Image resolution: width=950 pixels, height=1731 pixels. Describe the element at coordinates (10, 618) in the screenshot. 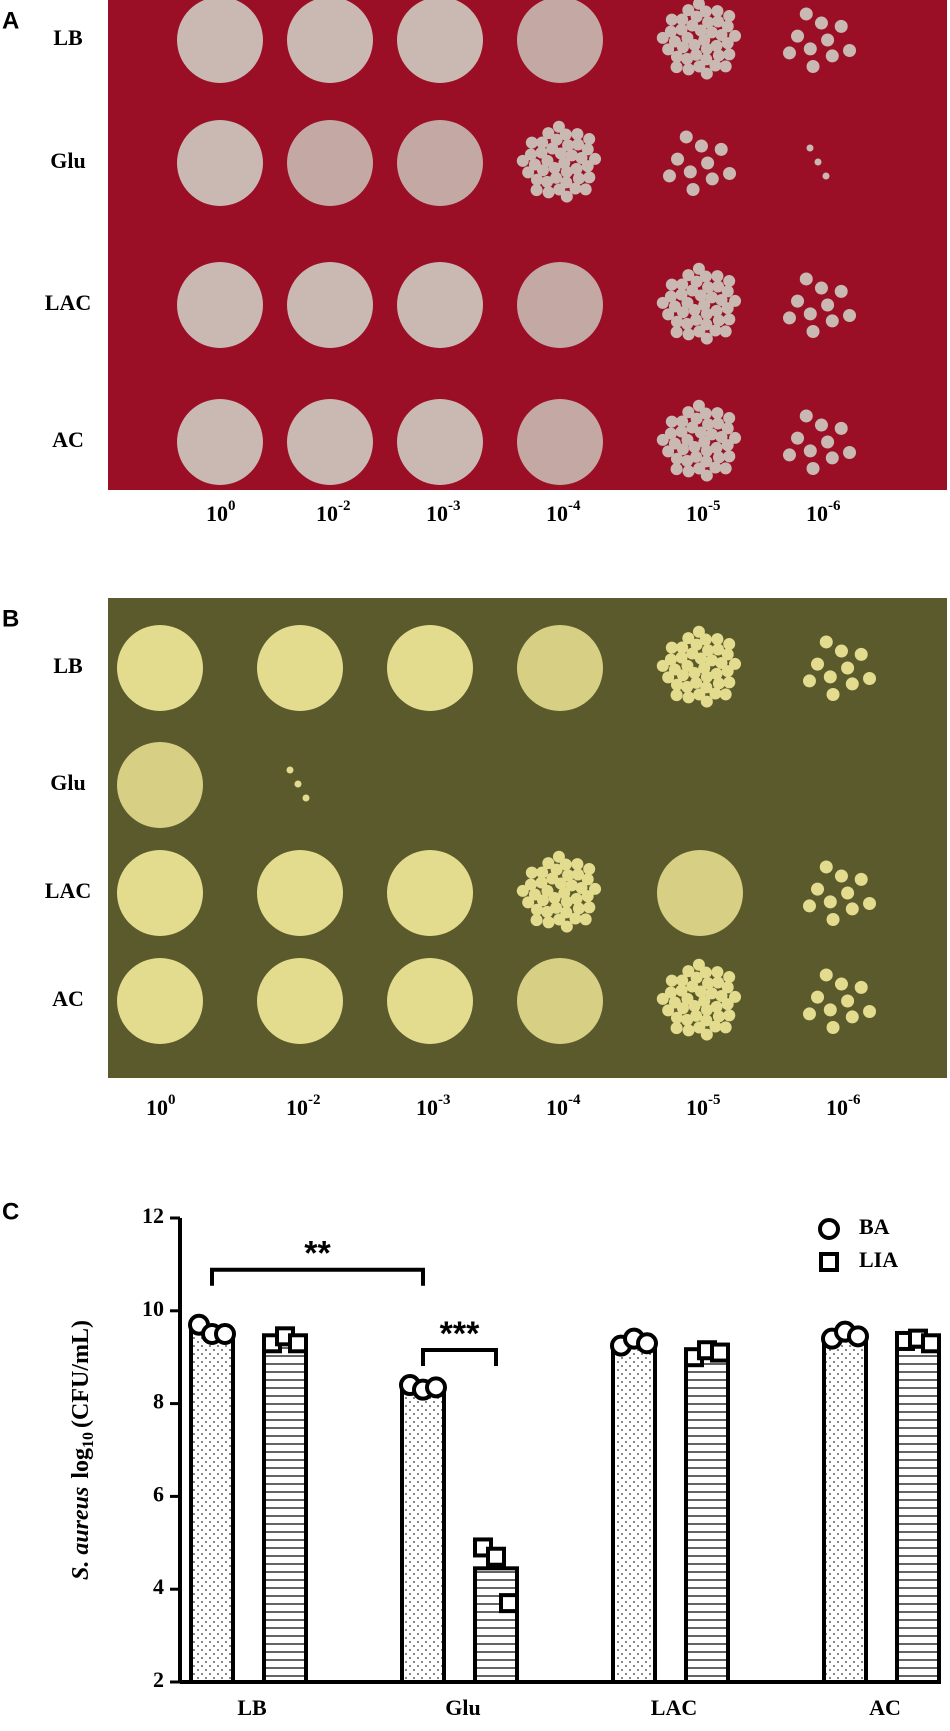

I see `panel-label: B` at that location.